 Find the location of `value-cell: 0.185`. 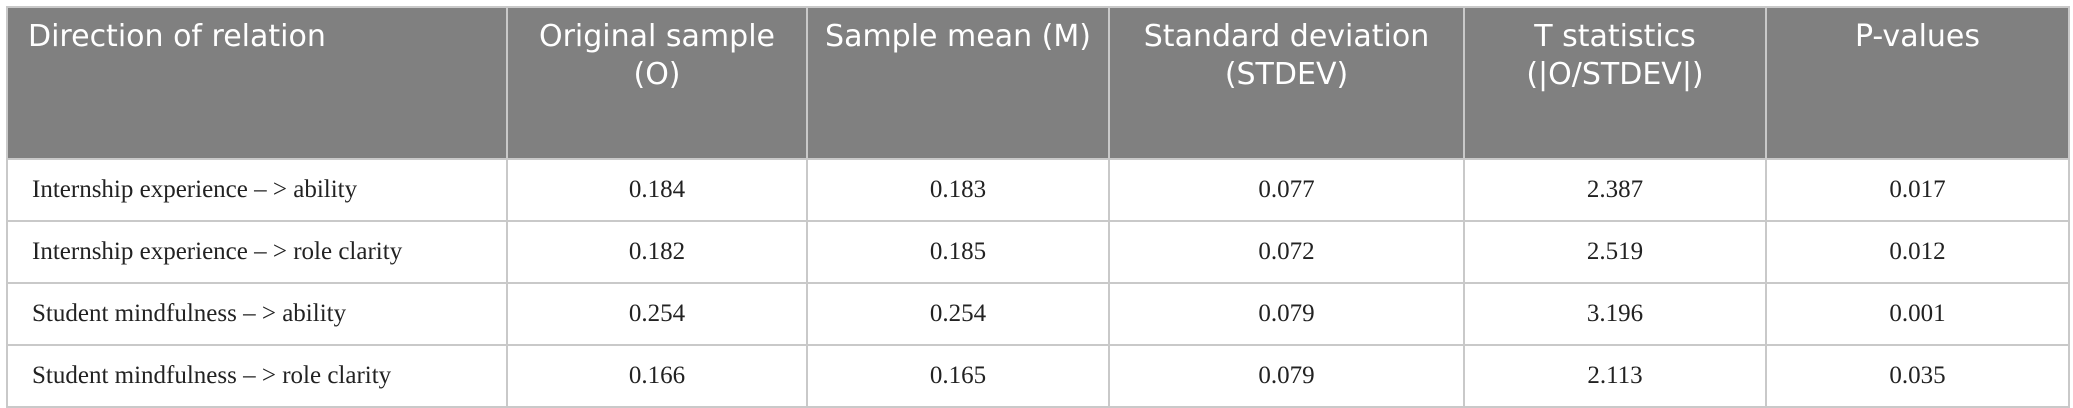

value-cell: 0.185 is located at coordinates (958, 252).